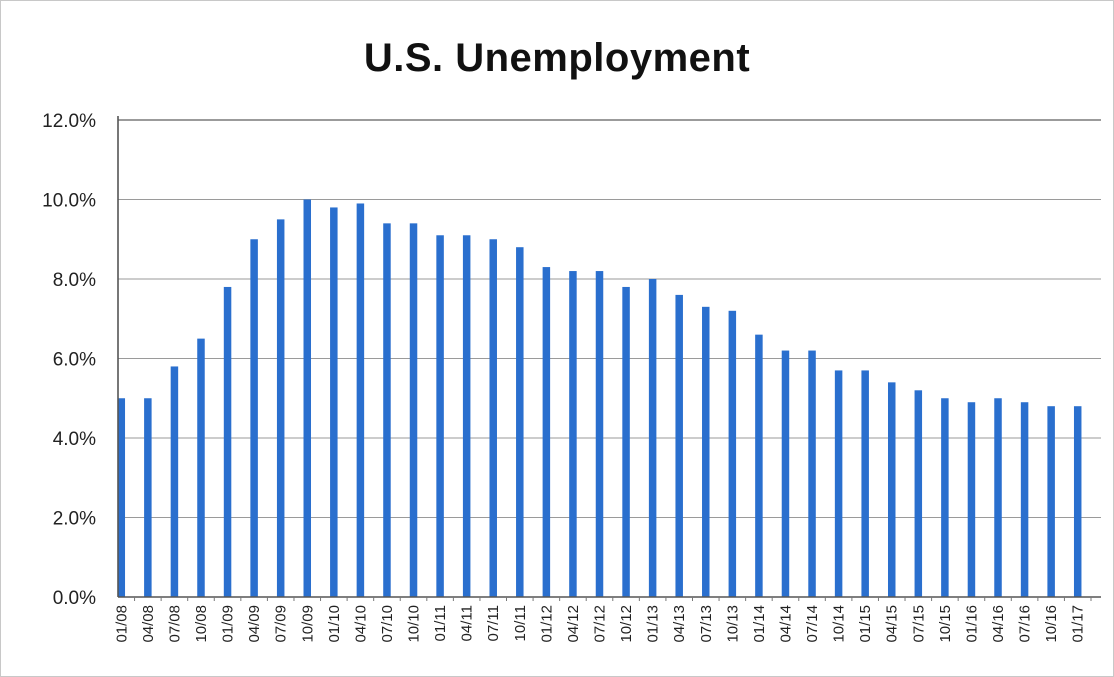  Describe the element at coordinates (998, 624) in the screenshot. I see `x-tick-label: 04/16` at that location.